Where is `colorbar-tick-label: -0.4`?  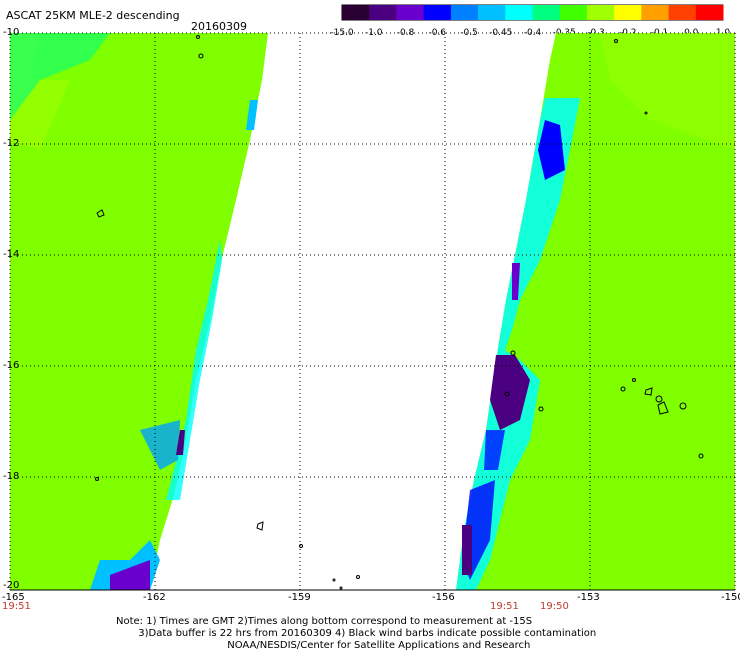 colorbar-tick-label: -0.4 is located at coordinates (533, 33).